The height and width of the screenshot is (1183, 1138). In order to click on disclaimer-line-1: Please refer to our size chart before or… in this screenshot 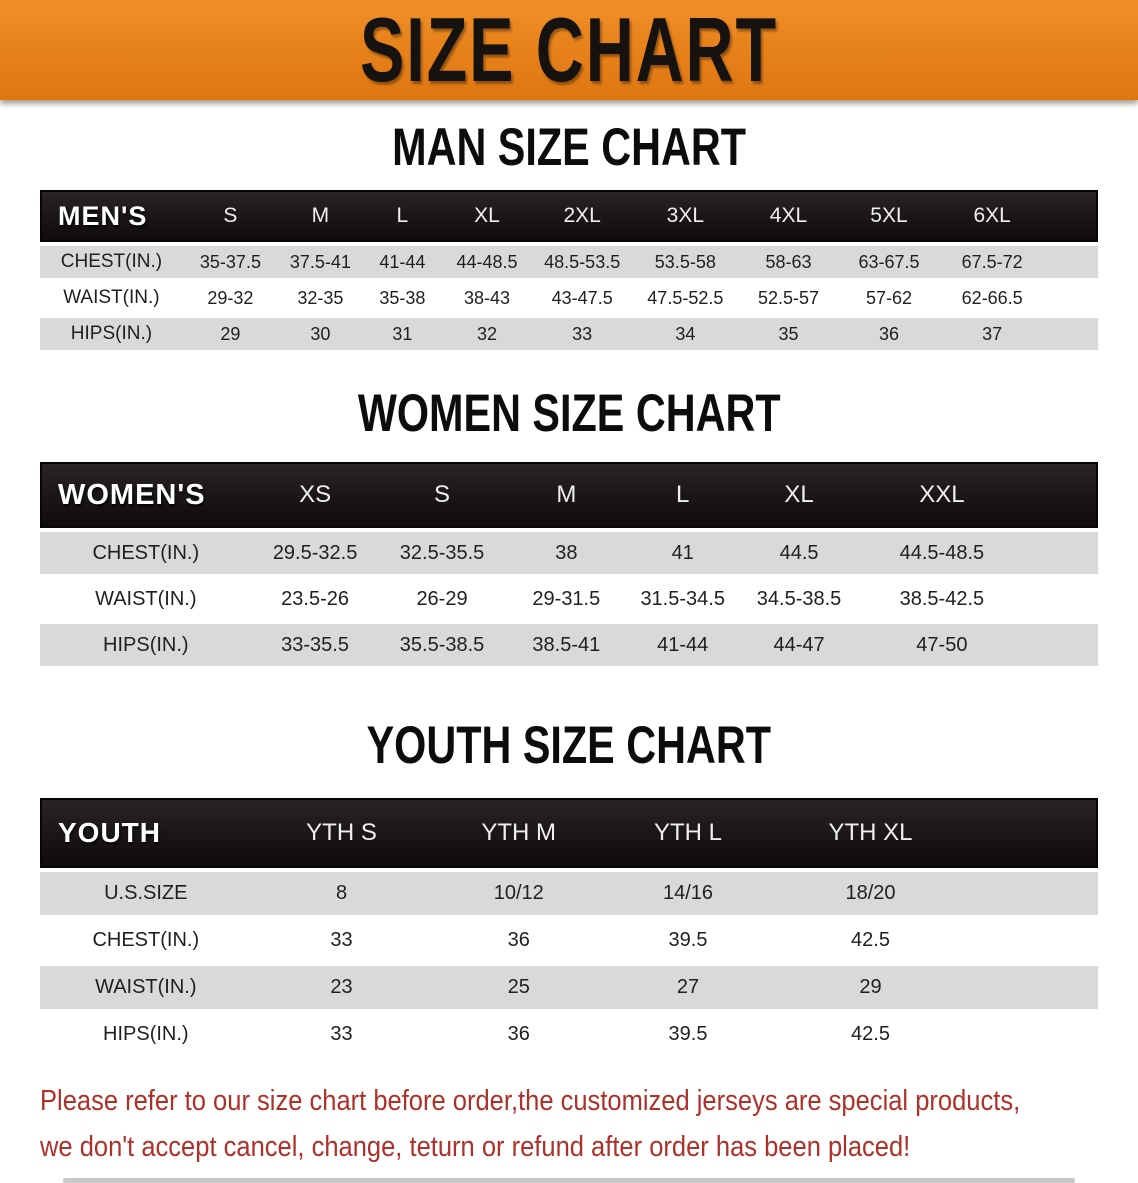, I will do `click(530, 1101)`.